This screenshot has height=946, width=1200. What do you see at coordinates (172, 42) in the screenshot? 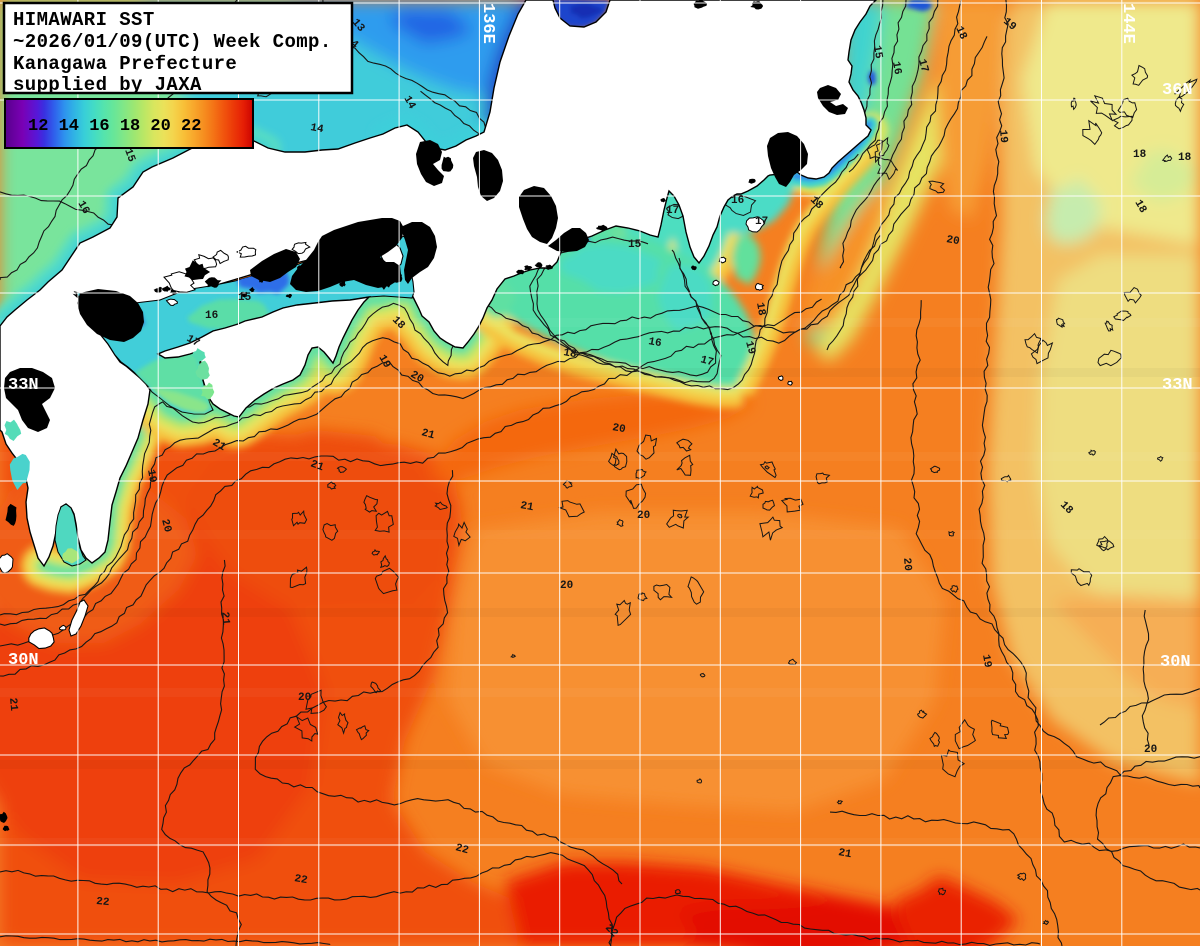
I see `svg-text: ~2026/01/09(UTC) Week Comp.` at bounding box center [172, 42].